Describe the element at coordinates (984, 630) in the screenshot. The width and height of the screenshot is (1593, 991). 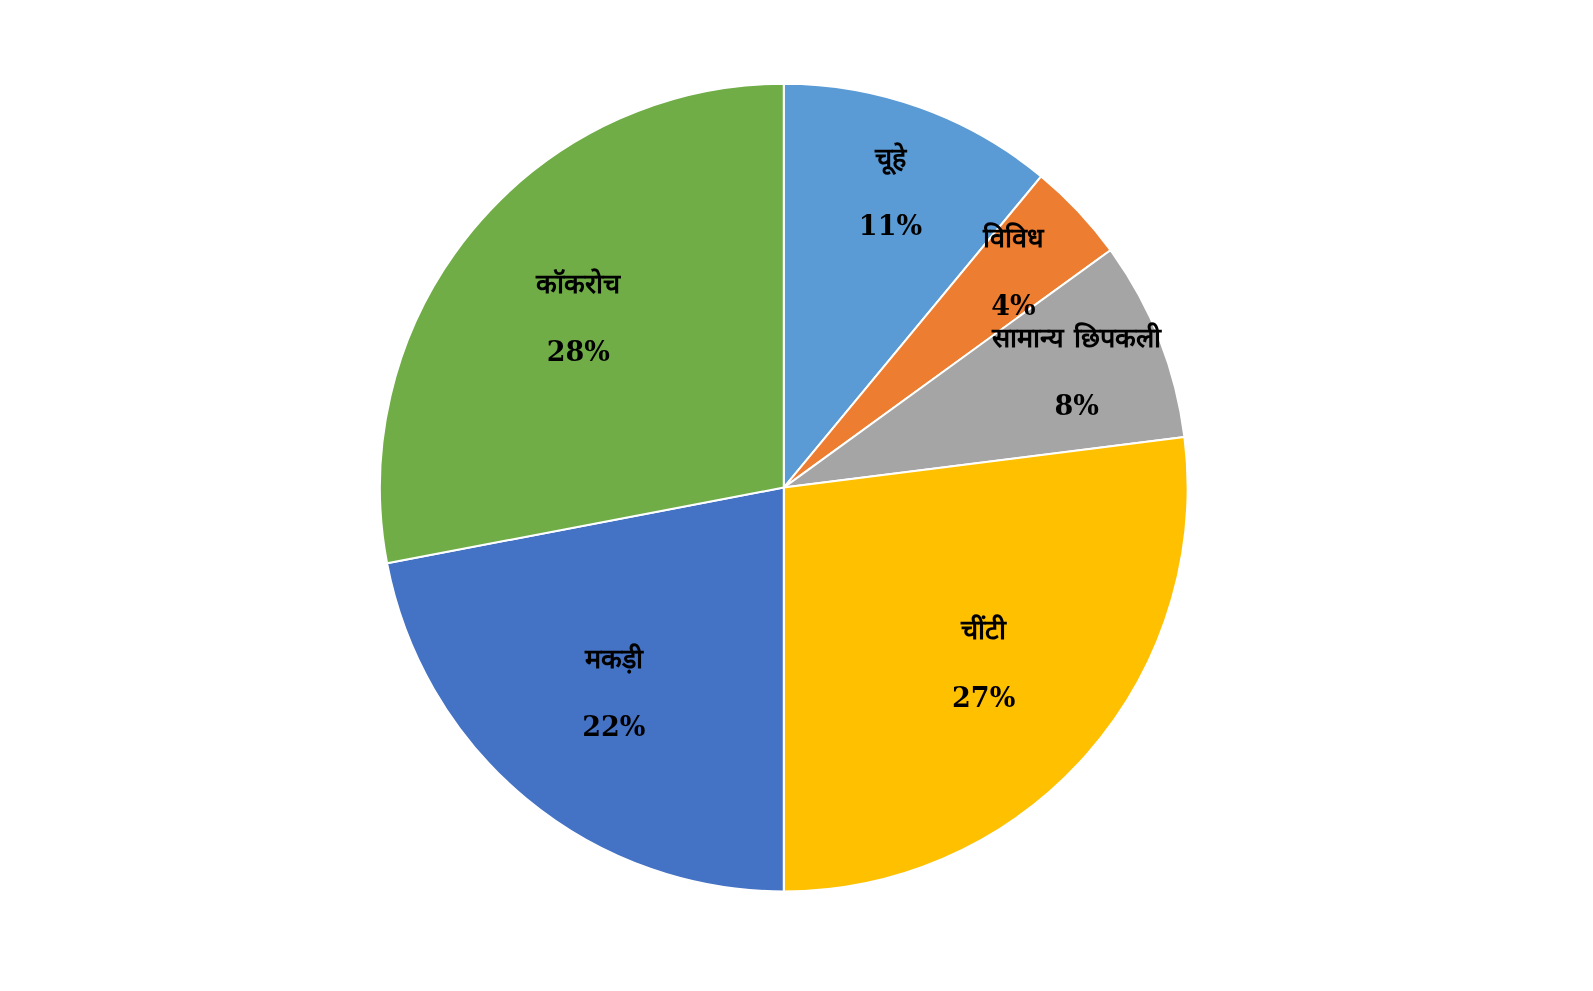
I see `slice-label: चींटी` at that location.